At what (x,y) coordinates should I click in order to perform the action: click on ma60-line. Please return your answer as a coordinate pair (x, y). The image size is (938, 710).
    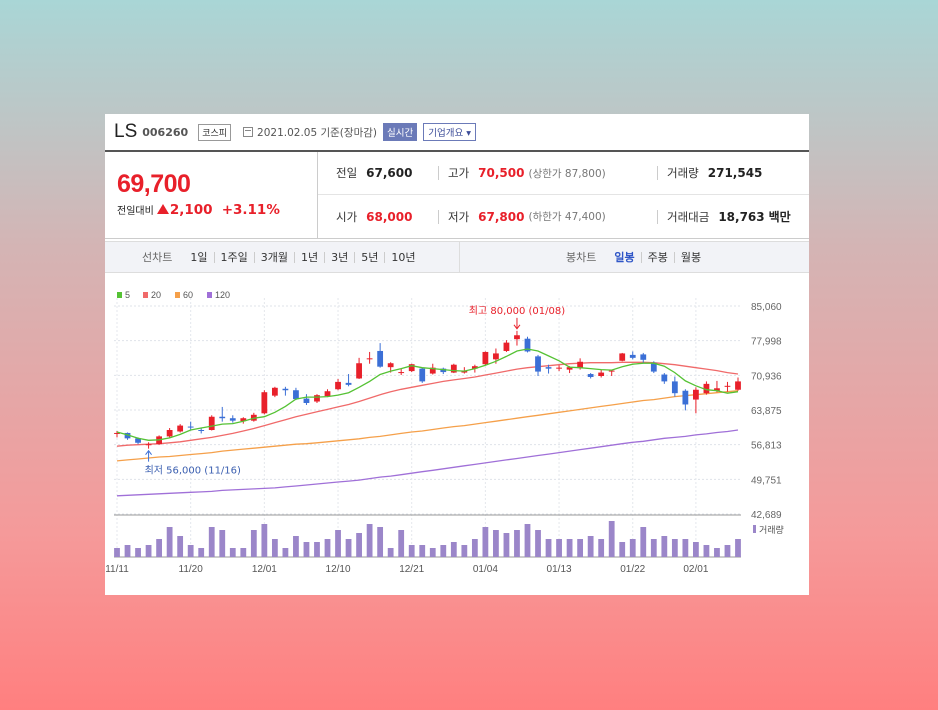
    Looking at the image, I should click on (427, 426).